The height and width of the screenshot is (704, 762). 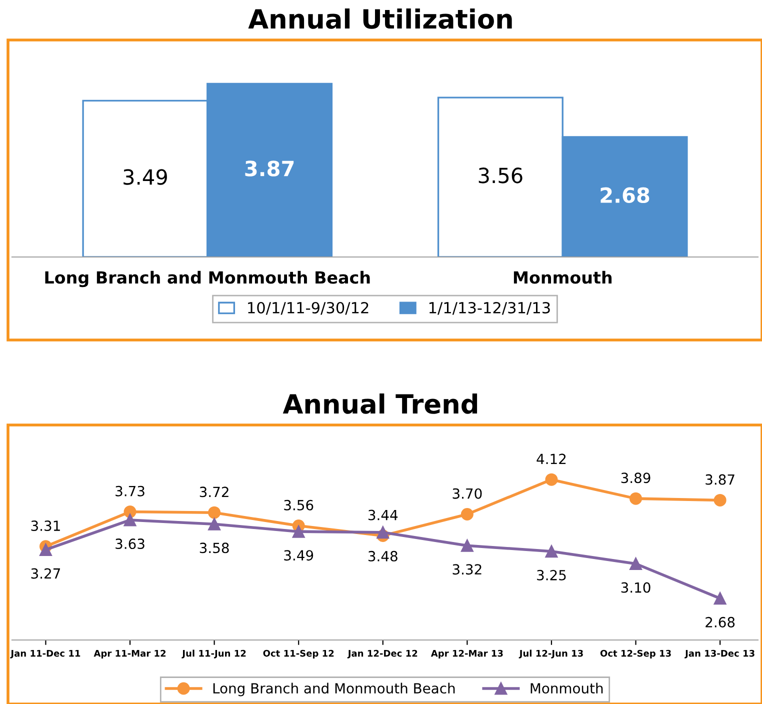 What do you see at coordinates (382, 654) in the screenshot?
I see `x-tick-label: Jan 12-Dec 12` at bounding box center [382, 654].